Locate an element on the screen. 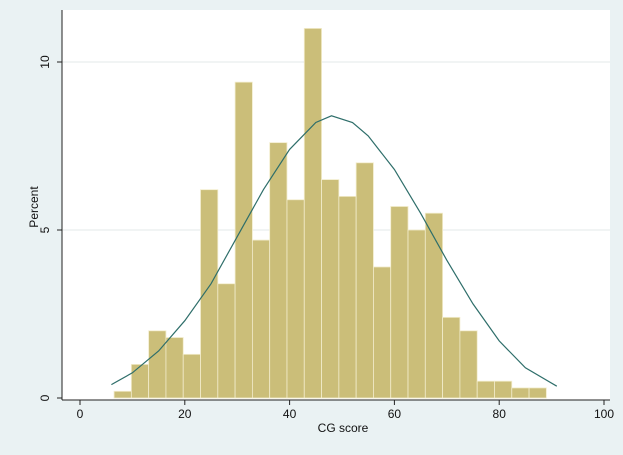 The height and width of the screenshot is (455, 623). y-axis-title: Percent is located at coordinates (34, 207).